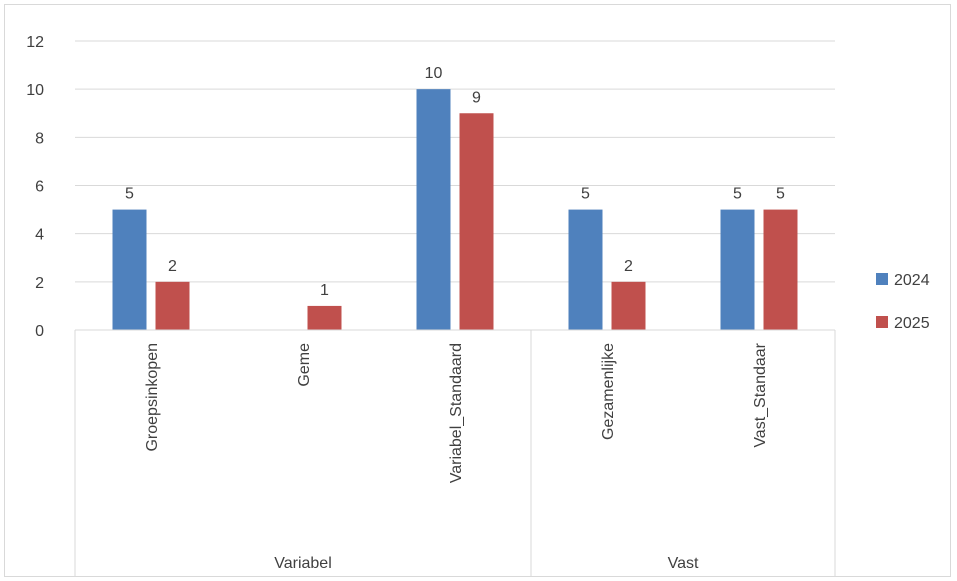 The width and height of the screenshot is (957, 581). Describe the element at coordinates (304, 365) in the screenshot. I see `x-category-label: Geme` at that location.